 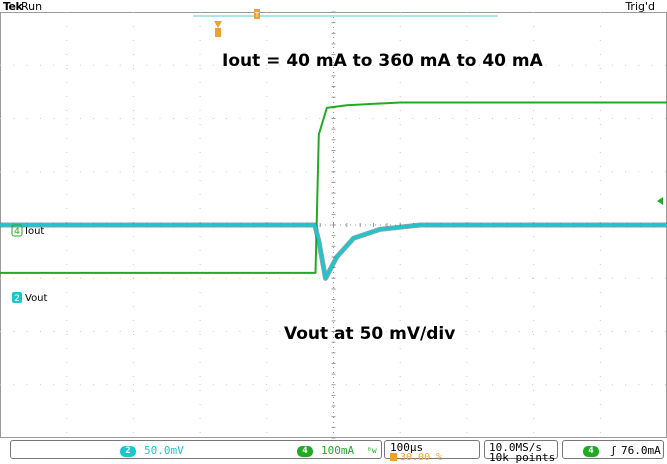 I want to click on trigger-level: 76.0mA, so click(x=641, y=450).